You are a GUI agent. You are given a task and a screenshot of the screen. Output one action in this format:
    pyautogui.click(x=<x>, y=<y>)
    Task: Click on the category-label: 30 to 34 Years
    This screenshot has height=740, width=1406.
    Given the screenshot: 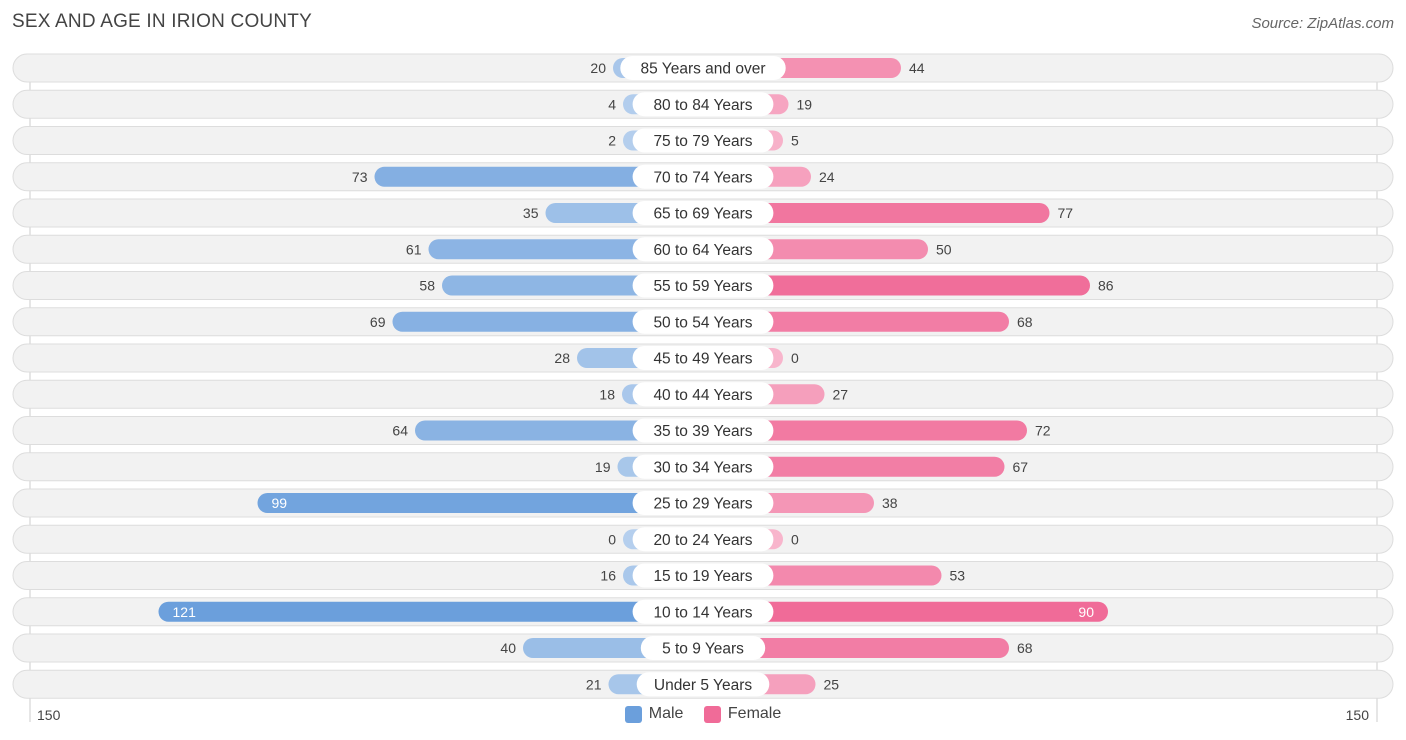 What is the action you would take?
    pyautogui.click(x=702, y=467)
    